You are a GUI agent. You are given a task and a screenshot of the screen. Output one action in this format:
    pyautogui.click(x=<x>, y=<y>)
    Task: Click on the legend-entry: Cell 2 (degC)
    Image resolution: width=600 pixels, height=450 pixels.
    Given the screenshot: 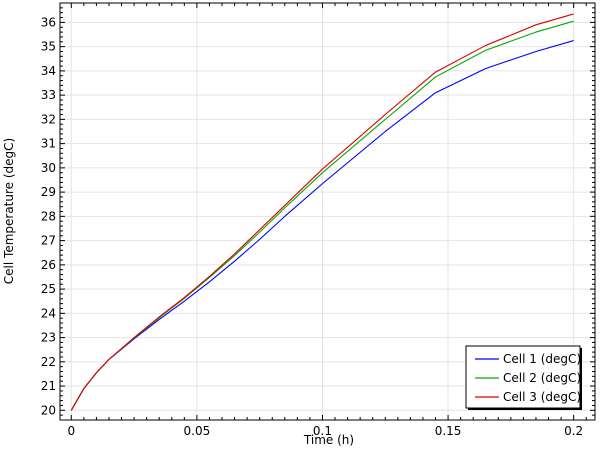 What is the action you would take?
    pyautogui.click(x=542, y=378)
    